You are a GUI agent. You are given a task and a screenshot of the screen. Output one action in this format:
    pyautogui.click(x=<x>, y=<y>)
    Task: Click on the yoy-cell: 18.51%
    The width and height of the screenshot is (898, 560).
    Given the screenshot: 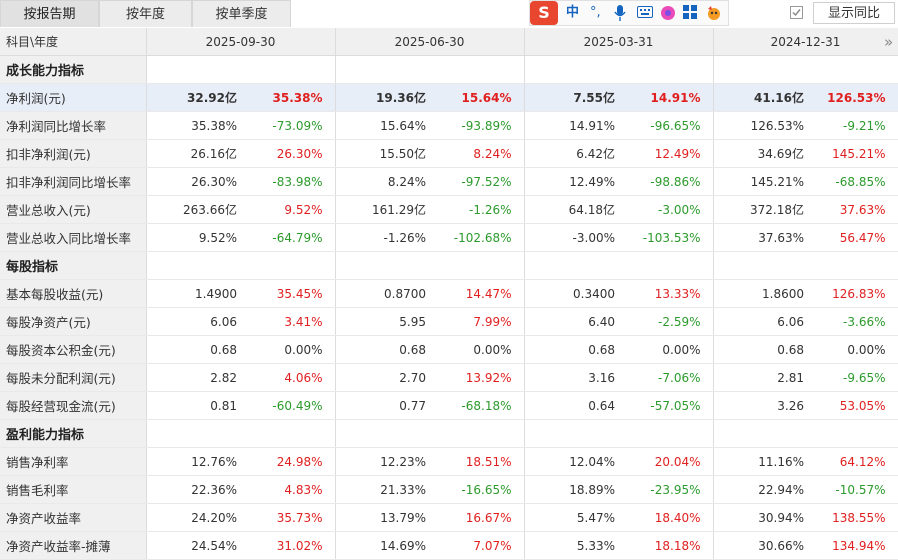 What is the action you would take?
    pyautogui.click(x=478, y=461)
    